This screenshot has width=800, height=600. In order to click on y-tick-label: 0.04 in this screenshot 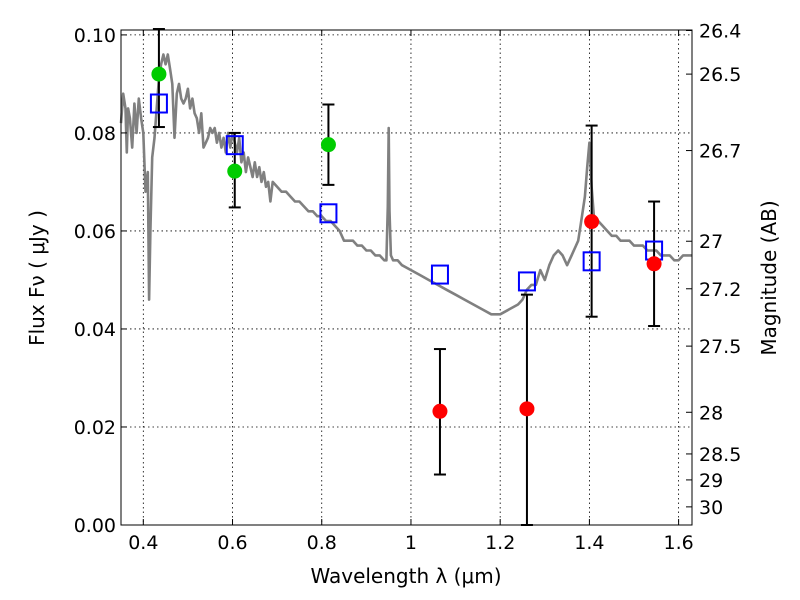, I will do `click(95, 330)`.